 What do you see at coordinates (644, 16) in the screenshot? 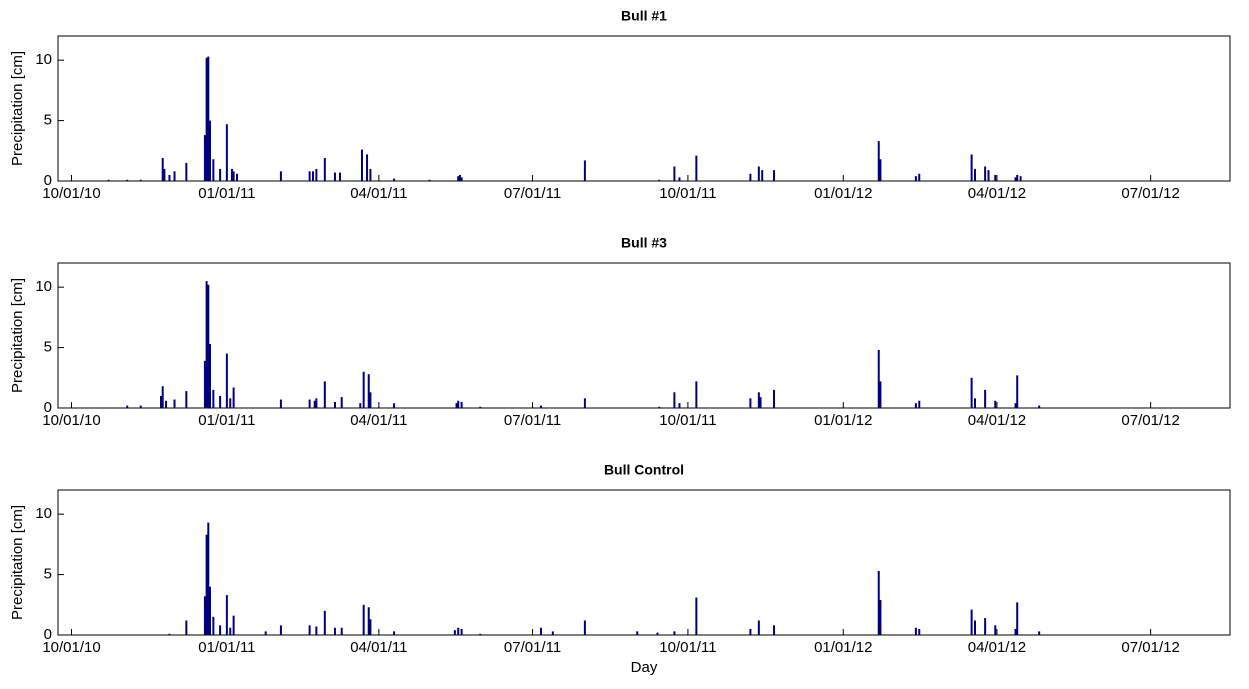
I see `chart-title: Bull #1` at bounding box center [644, 16].